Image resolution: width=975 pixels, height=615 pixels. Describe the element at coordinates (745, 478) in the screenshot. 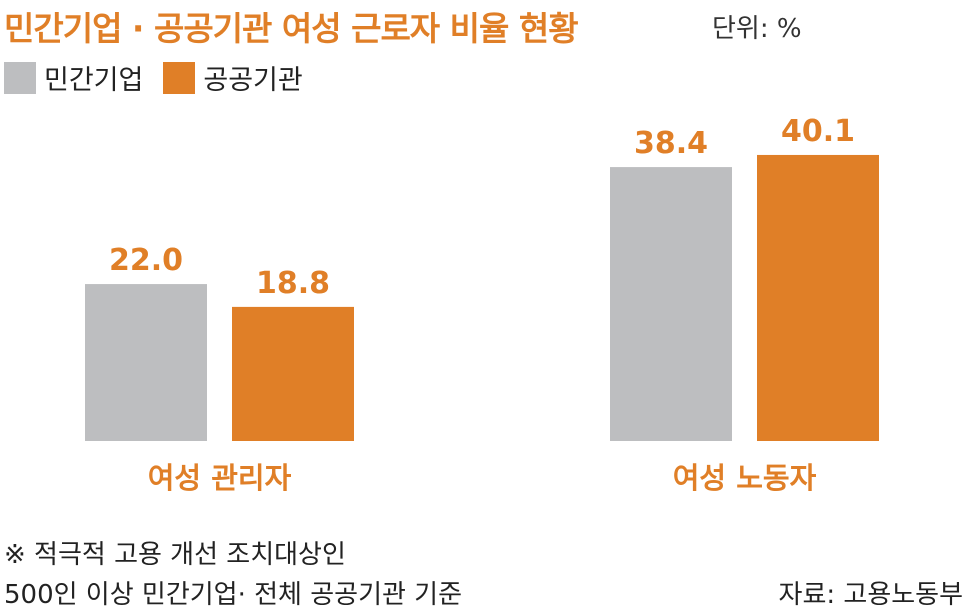

I see `category-label-1: 여성 노동자` at that location.